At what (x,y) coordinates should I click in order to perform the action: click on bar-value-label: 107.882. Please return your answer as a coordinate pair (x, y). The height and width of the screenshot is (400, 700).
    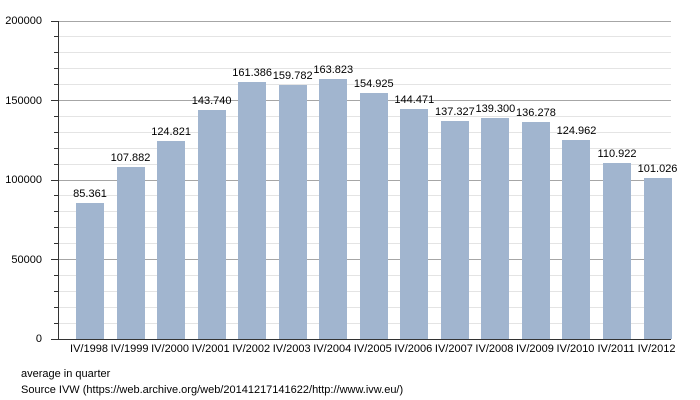
    Looking at the image, I should click on (130, 158).